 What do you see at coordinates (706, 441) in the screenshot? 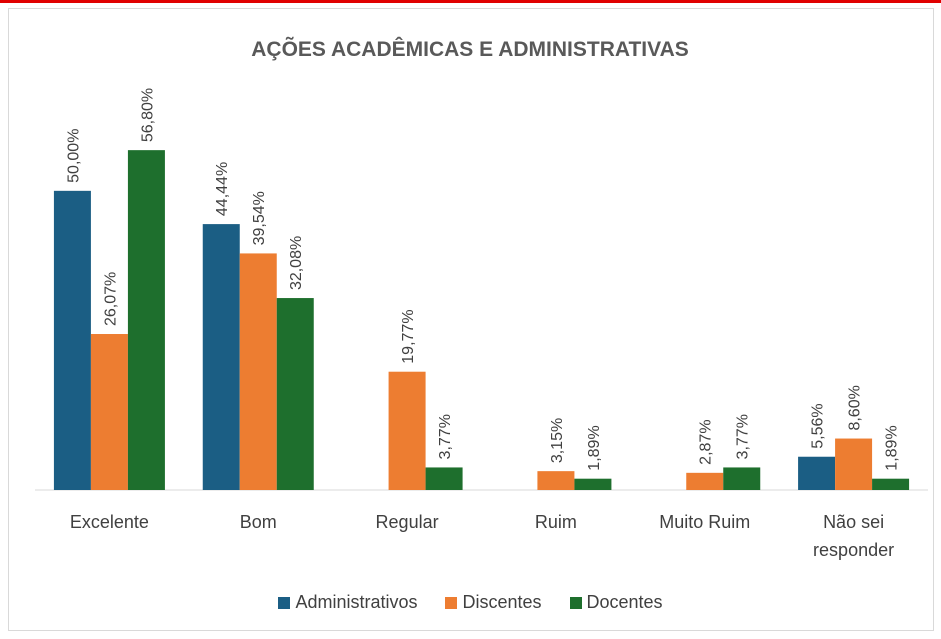
I see `data-label: 2,87%` at bounding box center [706, 441].